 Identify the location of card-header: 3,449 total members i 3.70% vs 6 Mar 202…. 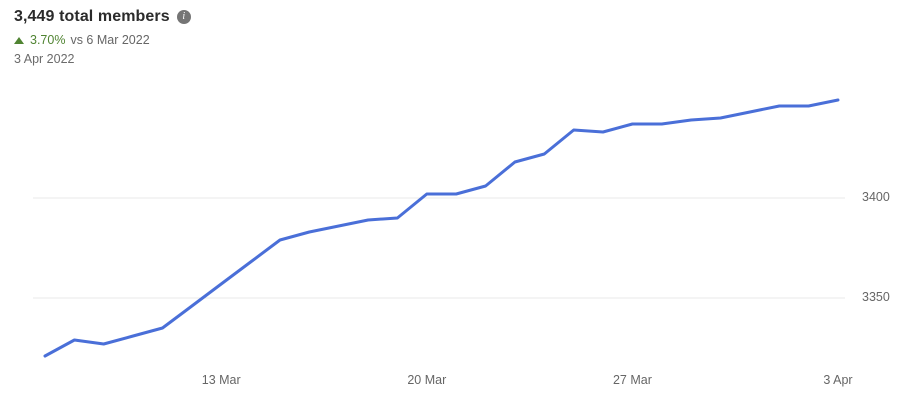
(102, 37).